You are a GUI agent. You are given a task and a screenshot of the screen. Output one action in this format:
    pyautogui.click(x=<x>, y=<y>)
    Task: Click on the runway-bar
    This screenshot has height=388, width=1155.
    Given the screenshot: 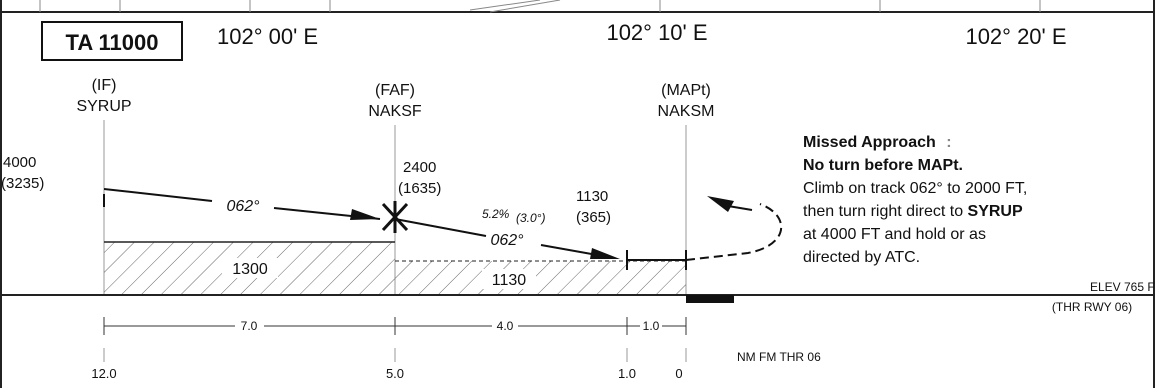 What is the action you would take?
    pyautogui.click(x=710, y=299)
    